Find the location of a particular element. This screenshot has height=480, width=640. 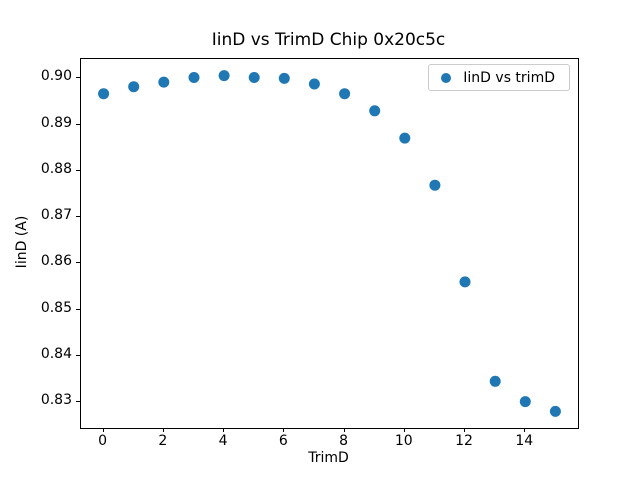

y-tick-label: 0.90 is located at coordinates (56, 76).